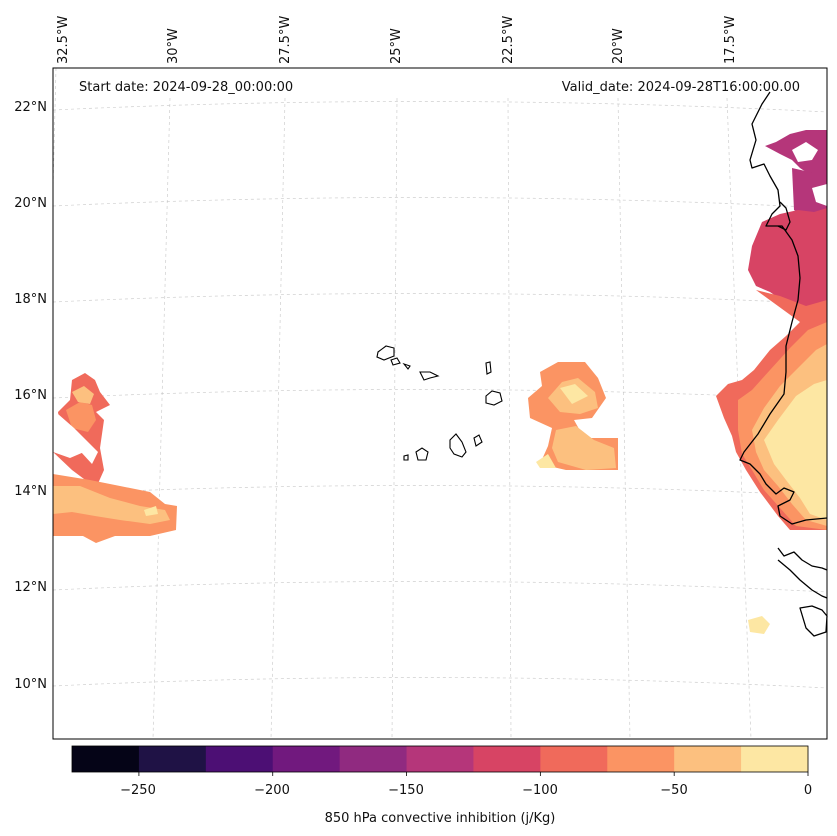 The width and height of the screenshot is (837, 836). I want to click on lon-label-25w: 25°W, so click(396, 46).